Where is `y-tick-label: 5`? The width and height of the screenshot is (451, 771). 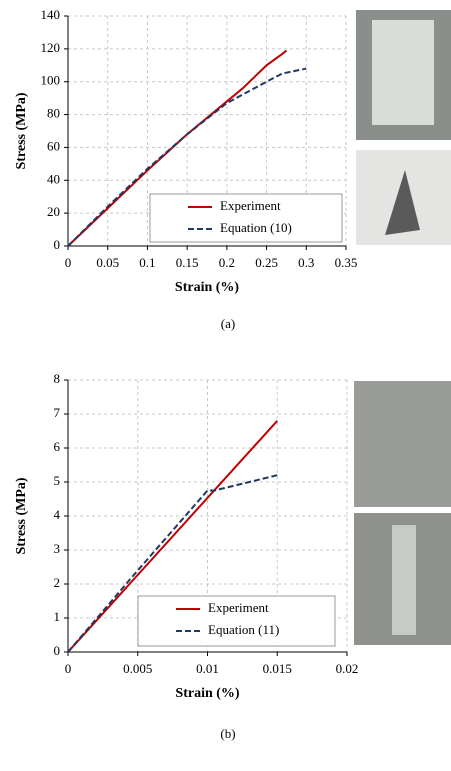 y-tick-label: 5 is located at coordinates (57, 480).